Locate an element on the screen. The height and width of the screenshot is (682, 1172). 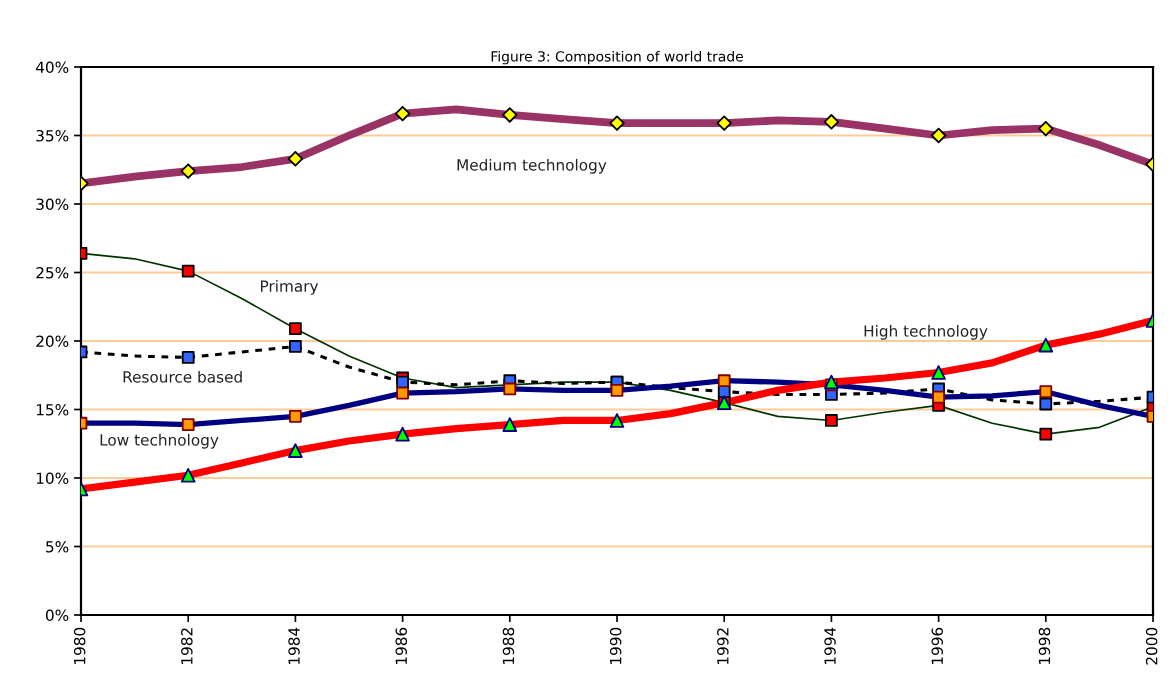
x-tick-label: 1984 is located at coordinates (294, 646).